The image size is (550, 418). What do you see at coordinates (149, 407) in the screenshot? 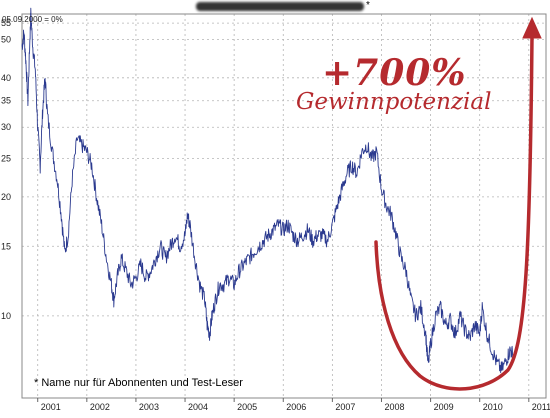
I see `x-tick-label: 2003` at bounding box center [149, 407].